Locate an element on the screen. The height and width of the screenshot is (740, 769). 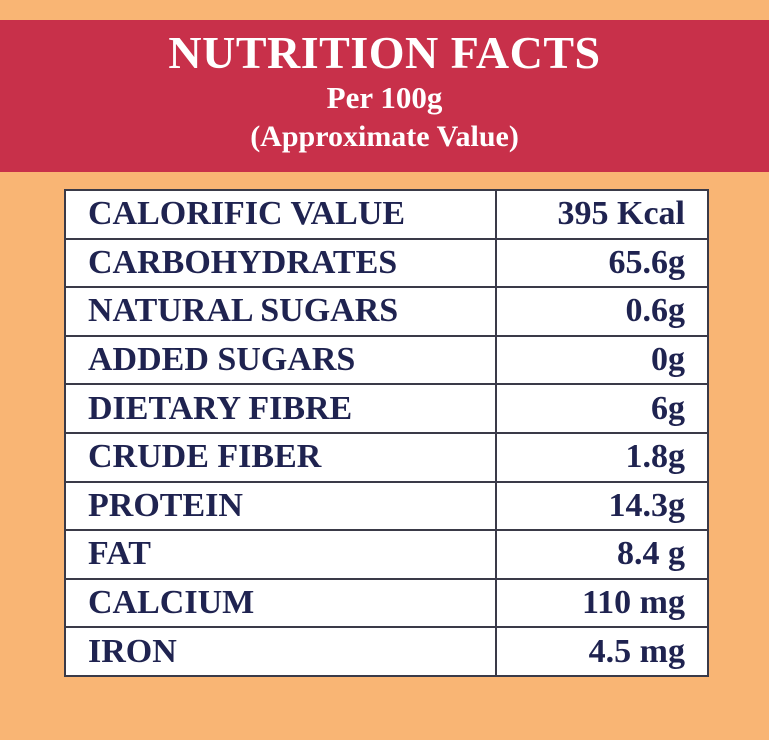
nutrient-name: CARBOHYDRATES is located at coordinates (280, 263).